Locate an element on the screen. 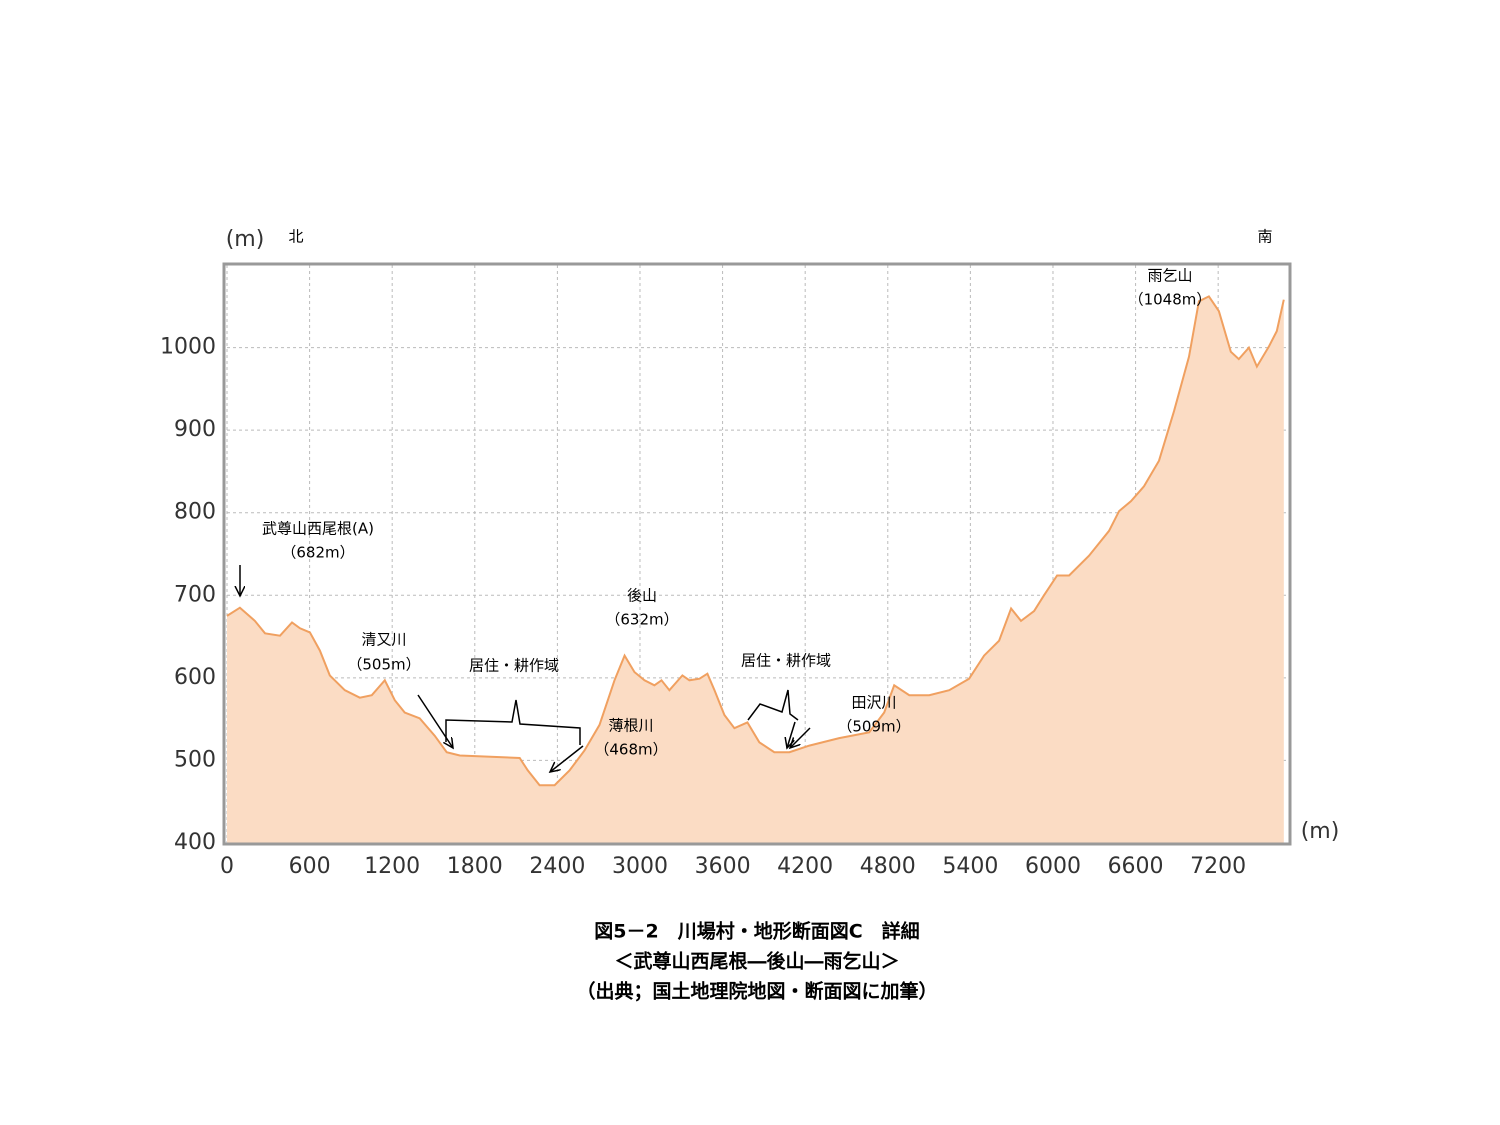  title: ＜武尊山西尾根―後山―雨乞山＞ is located at coordinates (756, 961).